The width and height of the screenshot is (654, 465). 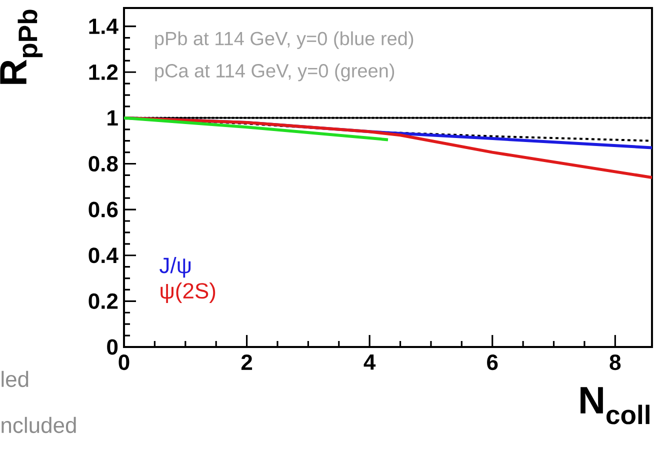 I want to click on y-tick-label: 0.8, so click(x=103, y=164).